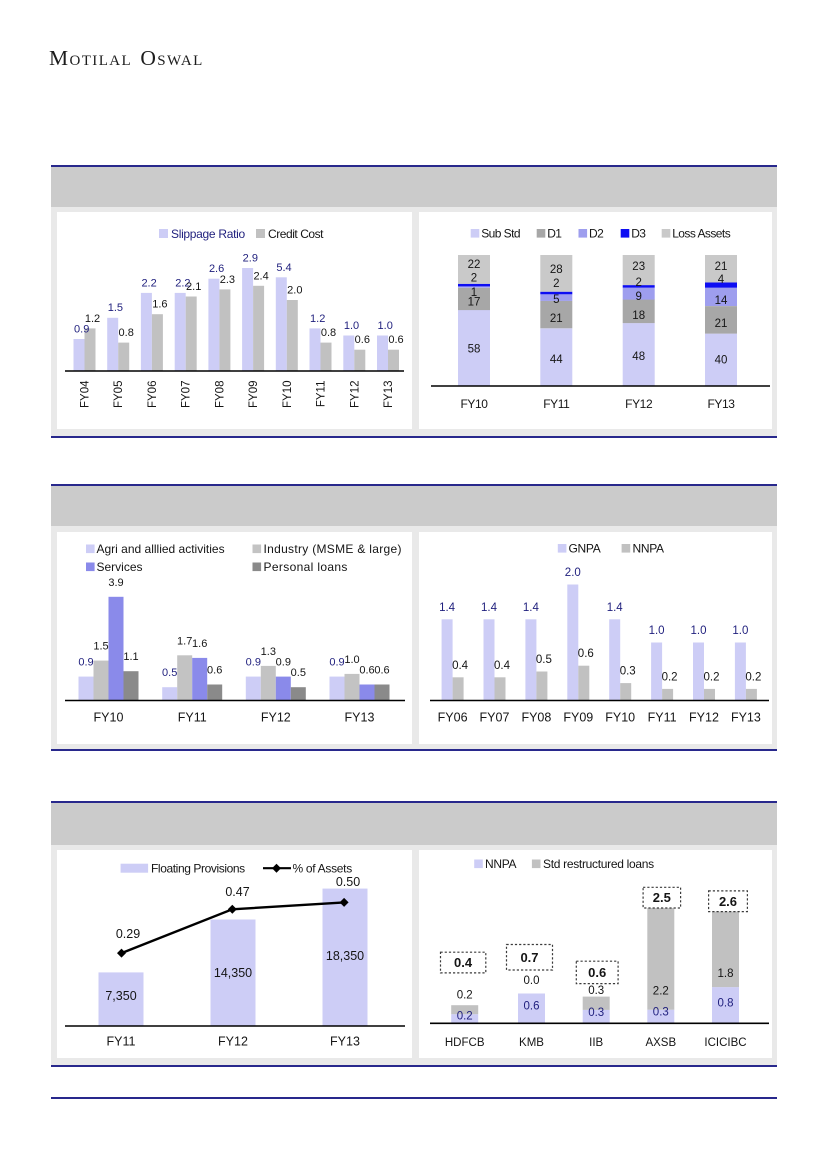 The height and width of the screenshot is (1169, 826). What do you see at coordinates (119, 395) in the screenshot?
I see `svg-text: FY05` at bounding box center [119, 395].